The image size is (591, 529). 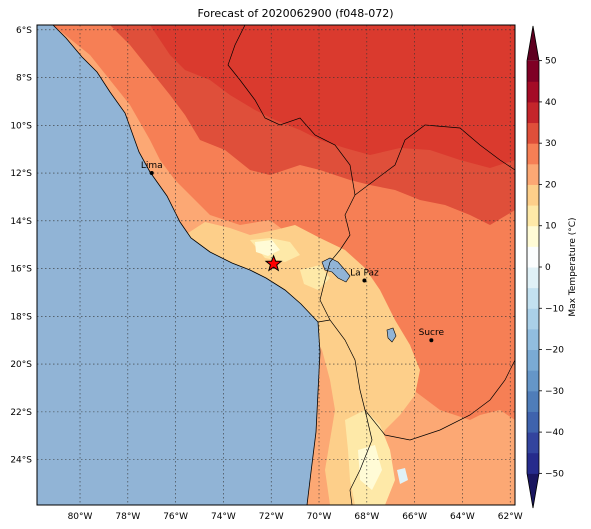 What do you see at coordinates (295, 517) in the screenshot?
I see `longitude-labels: 80°W 78°W 76°W 74°W 72°W 70°W 68°W 66°W 64°W 62°W` at bounding box center [295, 517].